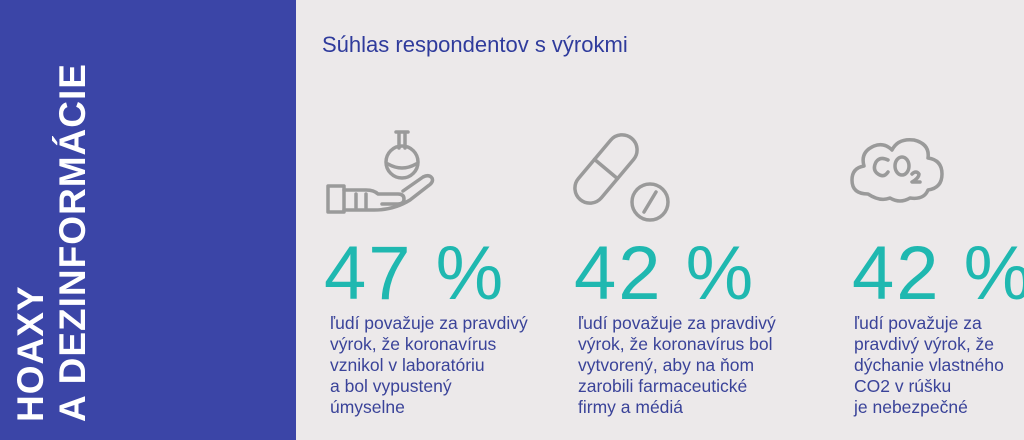 The height and width of the screenshot is (440, 1024). I want to click on page-title: Súhlas respondentov s výrokmi, so click(475, 44).